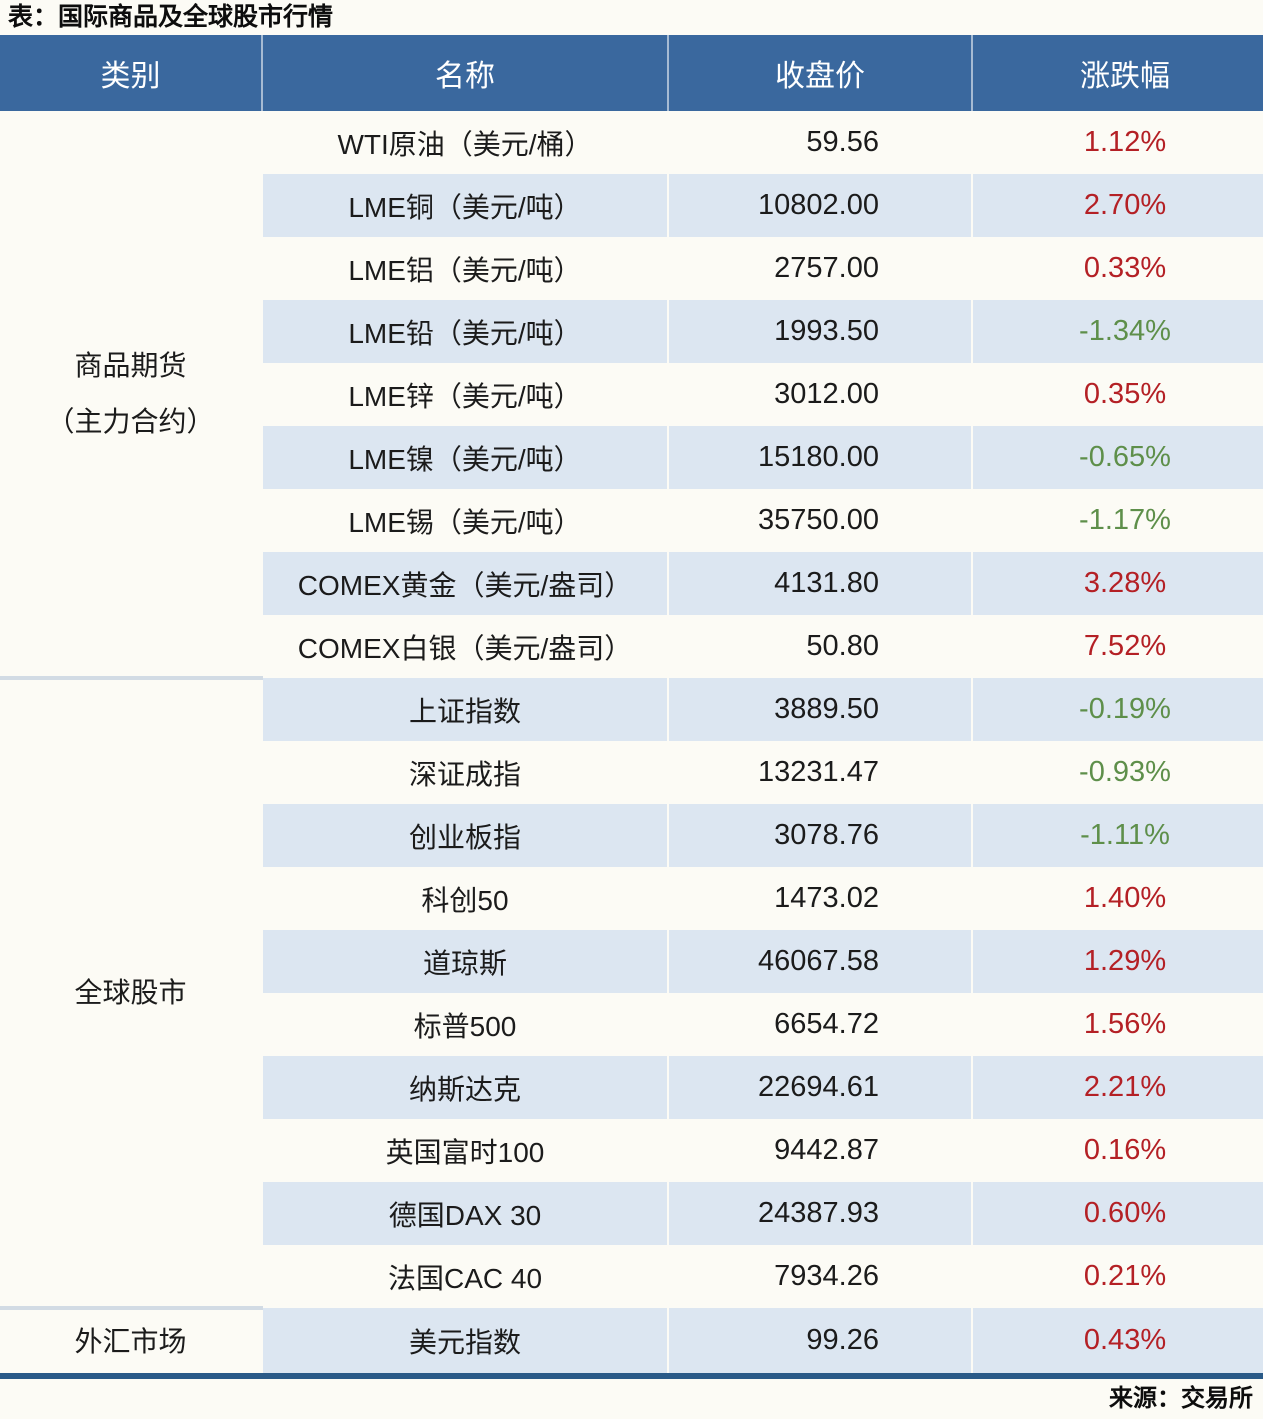 The width and height of the screenshot is (1263, 1419). I want to click on close-price: 15180.00, so click(819, 457).